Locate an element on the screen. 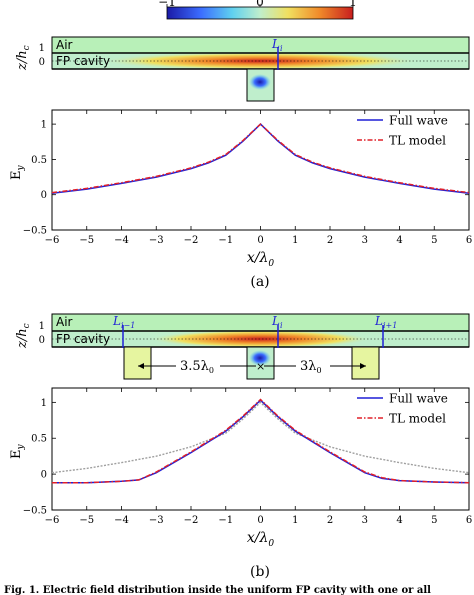  li-plus-1-label: Li+1 is located at coordinates (385, 322).